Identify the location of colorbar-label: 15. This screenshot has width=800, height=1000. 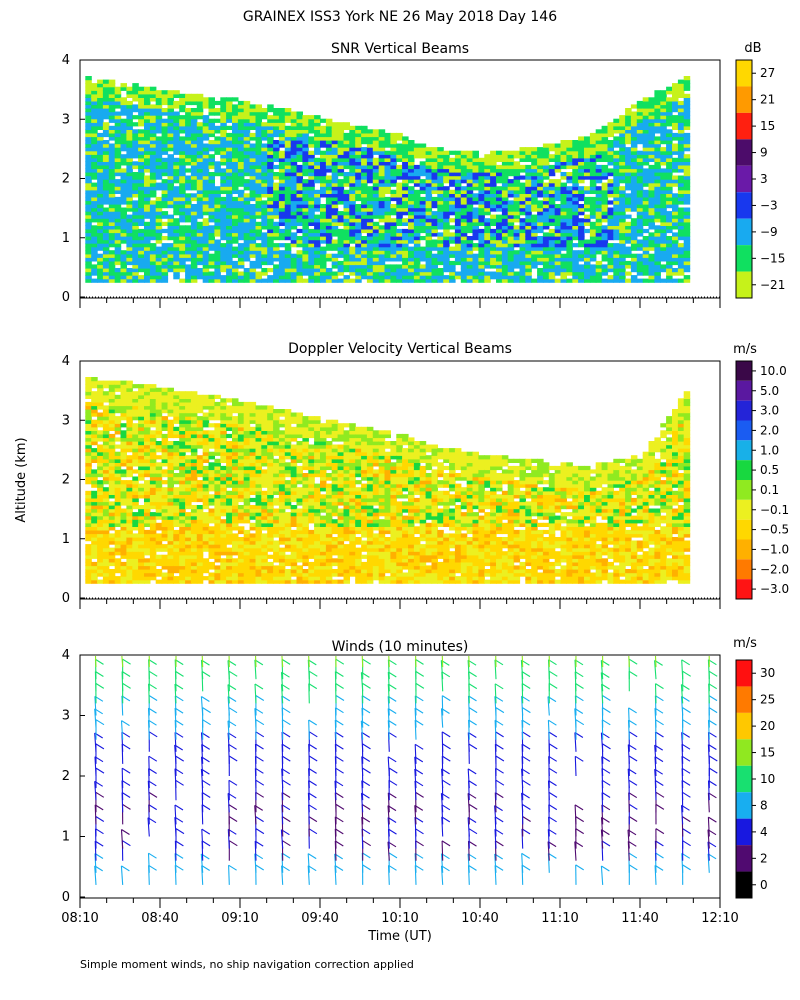
(767, 126).